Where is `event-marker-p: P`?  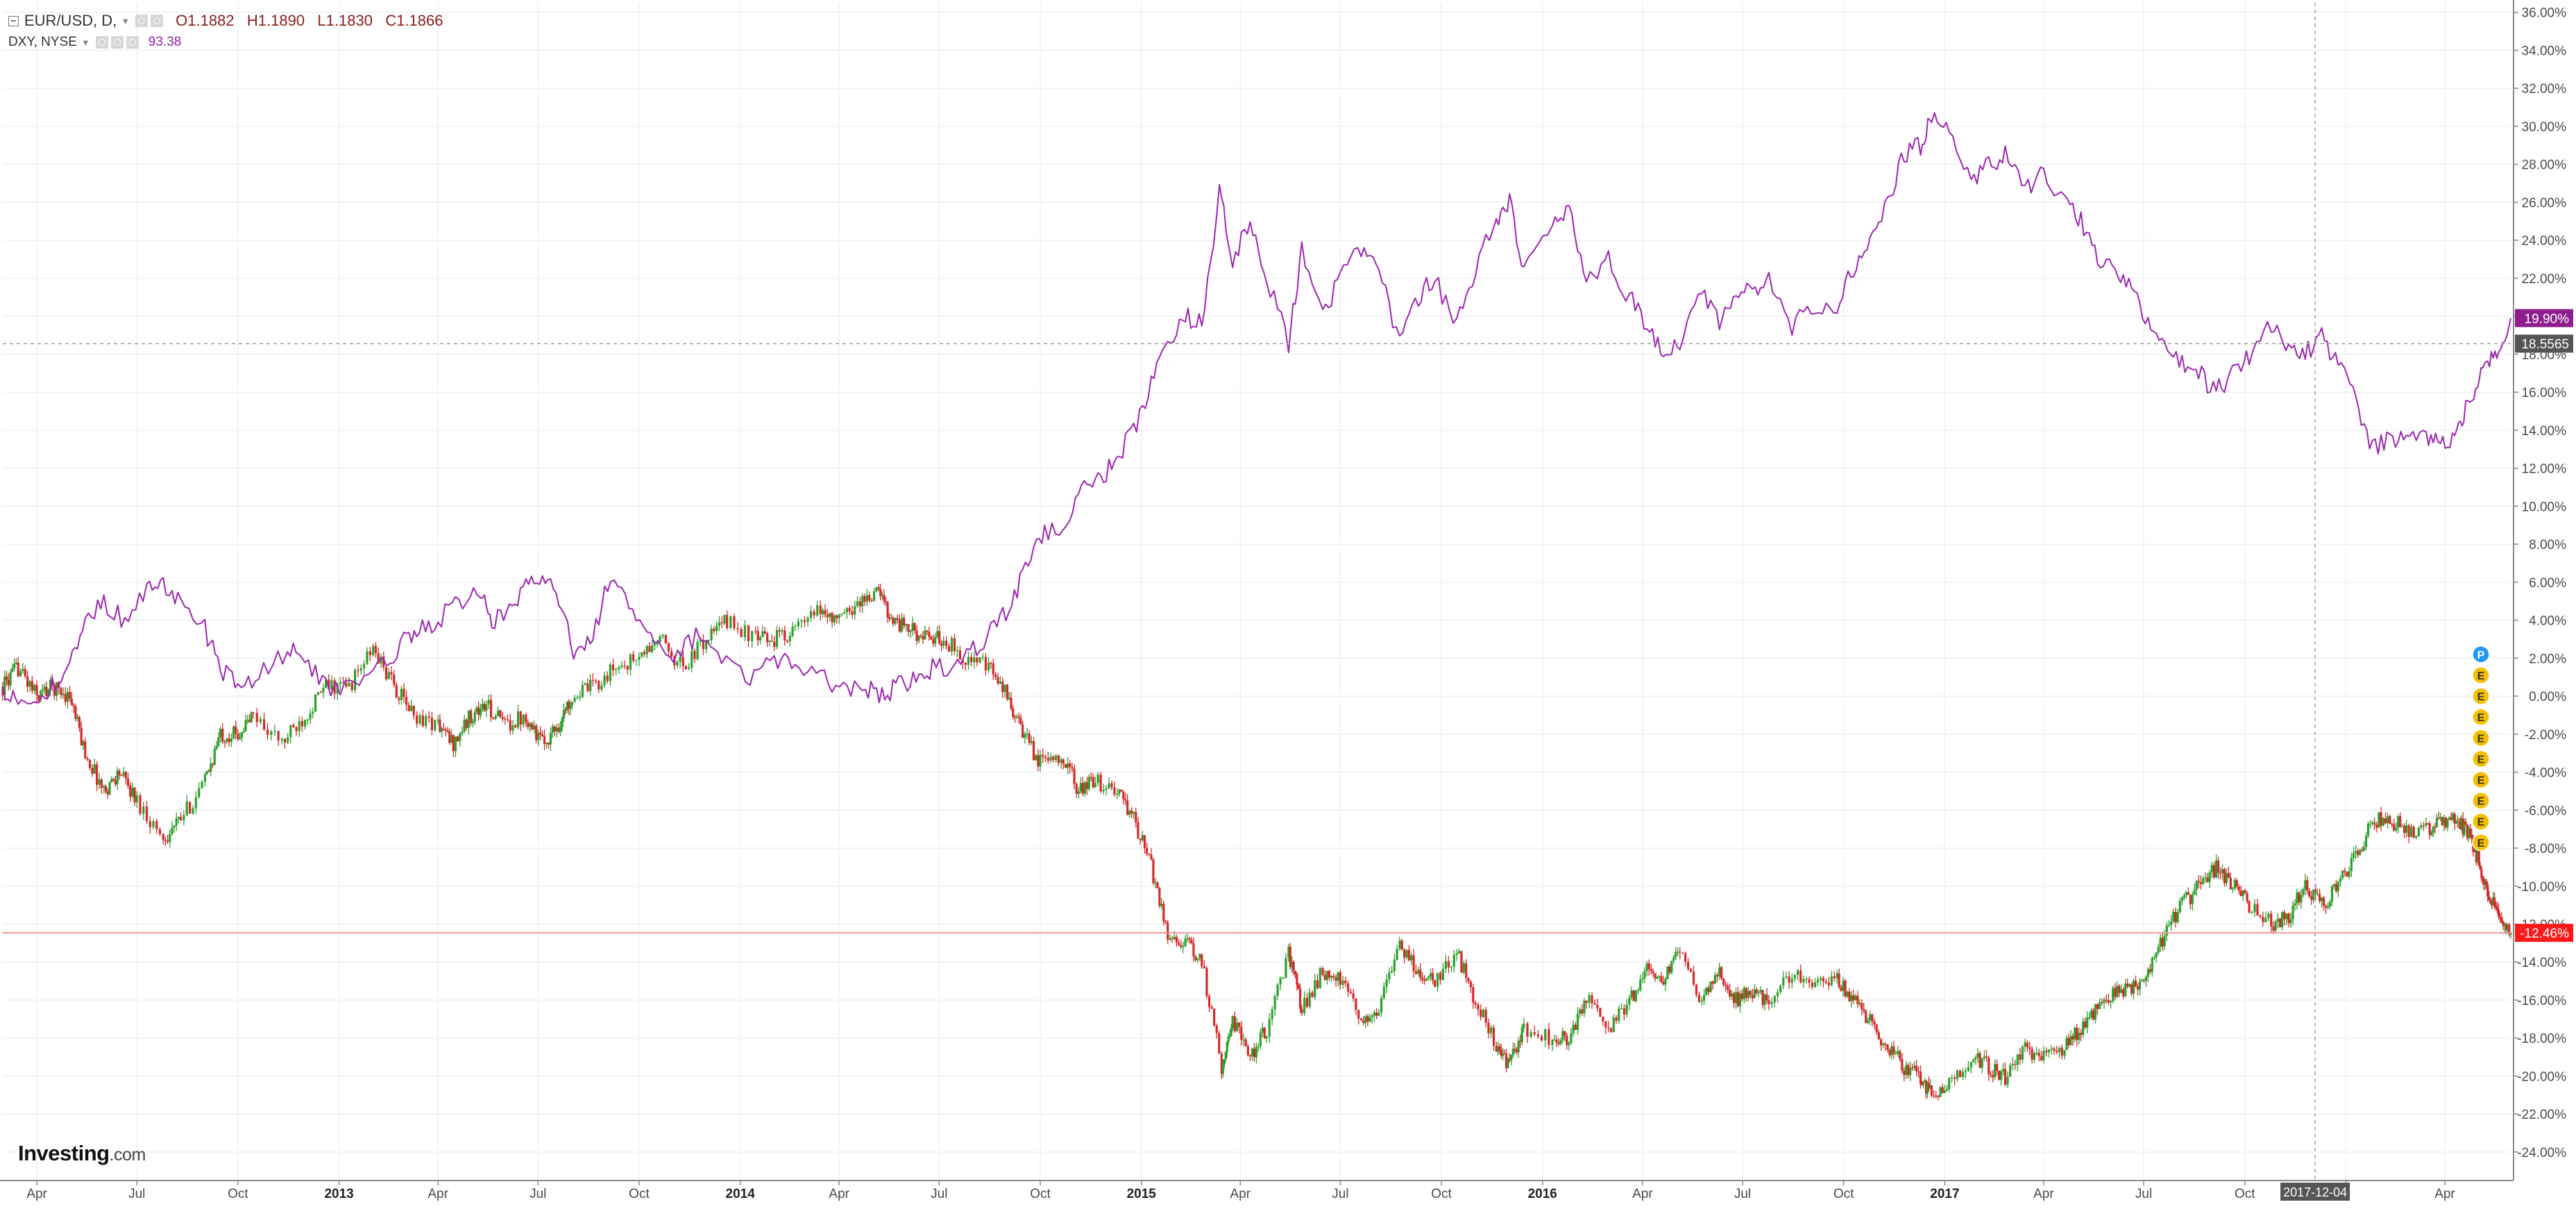
event-marker-p: P is located at coordinates (2481, 654).